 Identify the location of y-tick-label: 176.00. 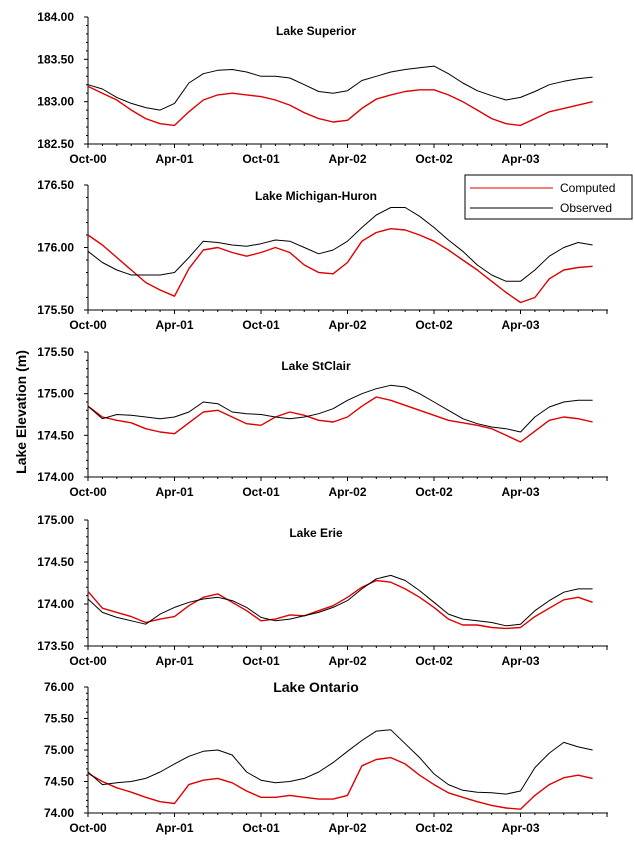
(55, 248).